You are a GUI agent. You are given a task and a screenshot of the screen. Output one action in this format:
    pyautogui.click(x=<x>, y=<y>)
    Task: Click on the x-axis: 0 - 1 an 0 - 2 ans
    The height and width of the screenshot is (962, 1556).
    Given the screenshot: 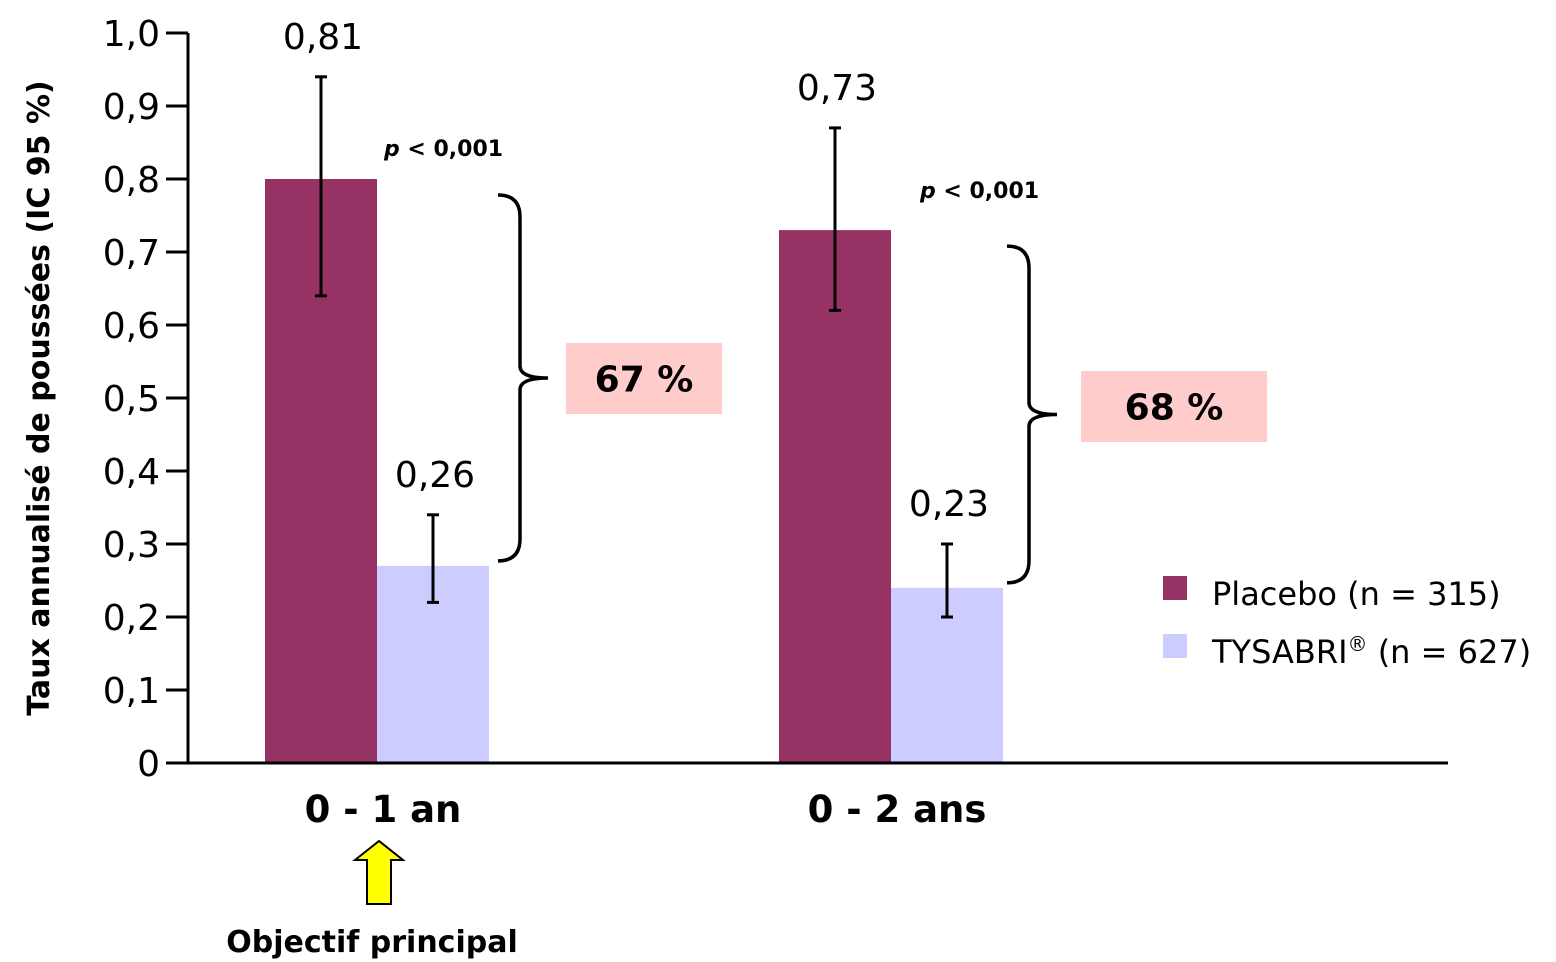 What is the action you would take?
    pyautogui.click(x=807, y=796)
    